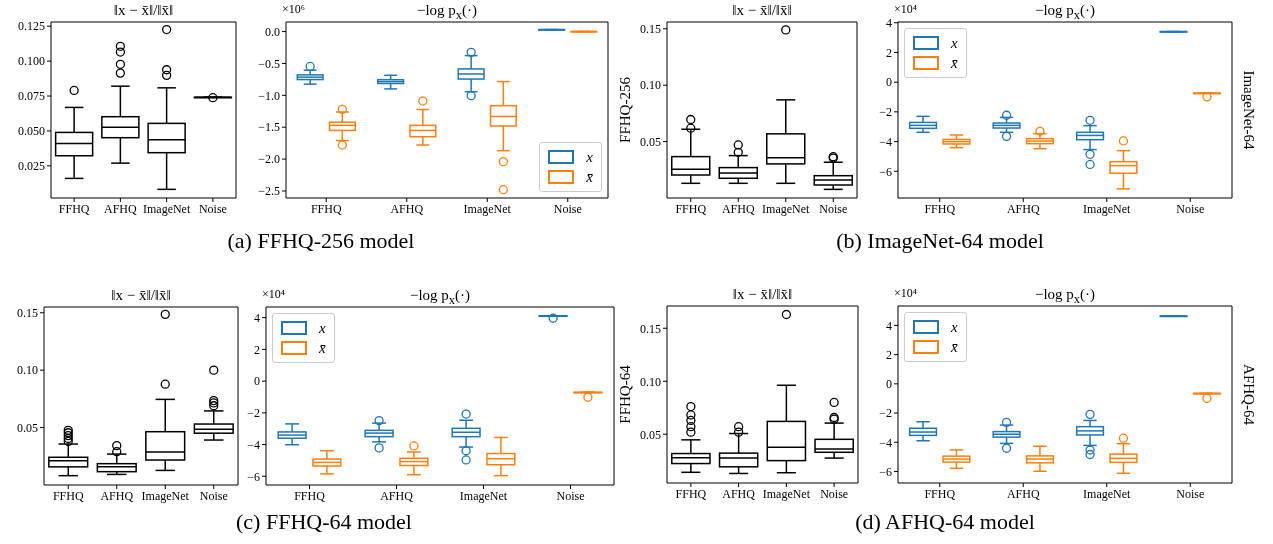  What do you see at coordinates (269, 159) in the screenshot?
I see `y-tick-label: −2.0` at bounding box center [269, 159].